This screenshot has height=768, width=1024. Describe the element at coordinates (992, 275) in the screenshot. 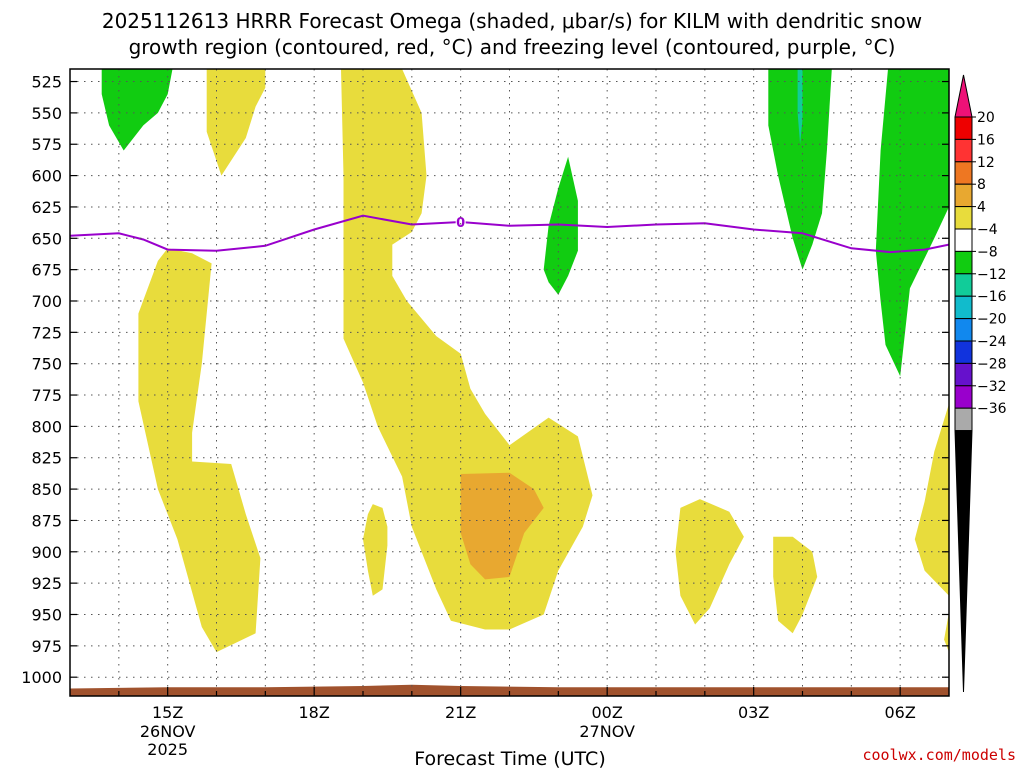

I see `colorbar-label: −12` at that location.